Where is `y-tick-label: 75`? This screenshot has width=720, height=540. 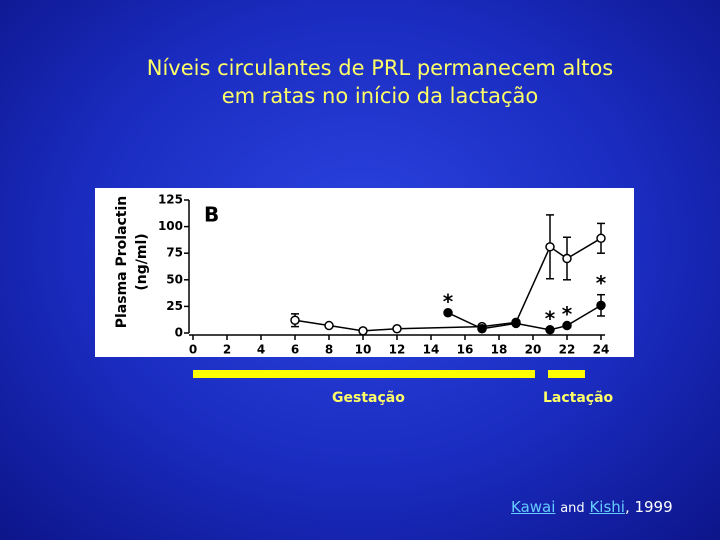
y-tick-label: 75 is located at coordinates (174, 253).